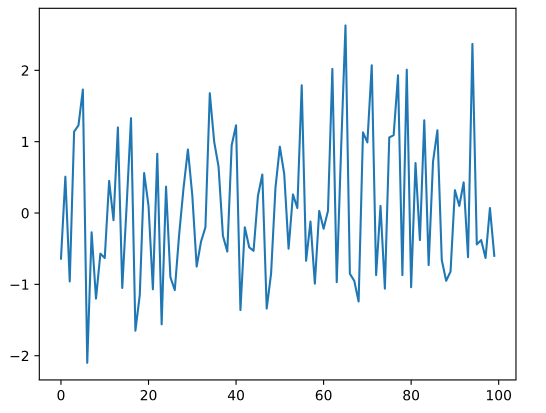  I want to click on y-tick-label: 0, so click(25, 213).